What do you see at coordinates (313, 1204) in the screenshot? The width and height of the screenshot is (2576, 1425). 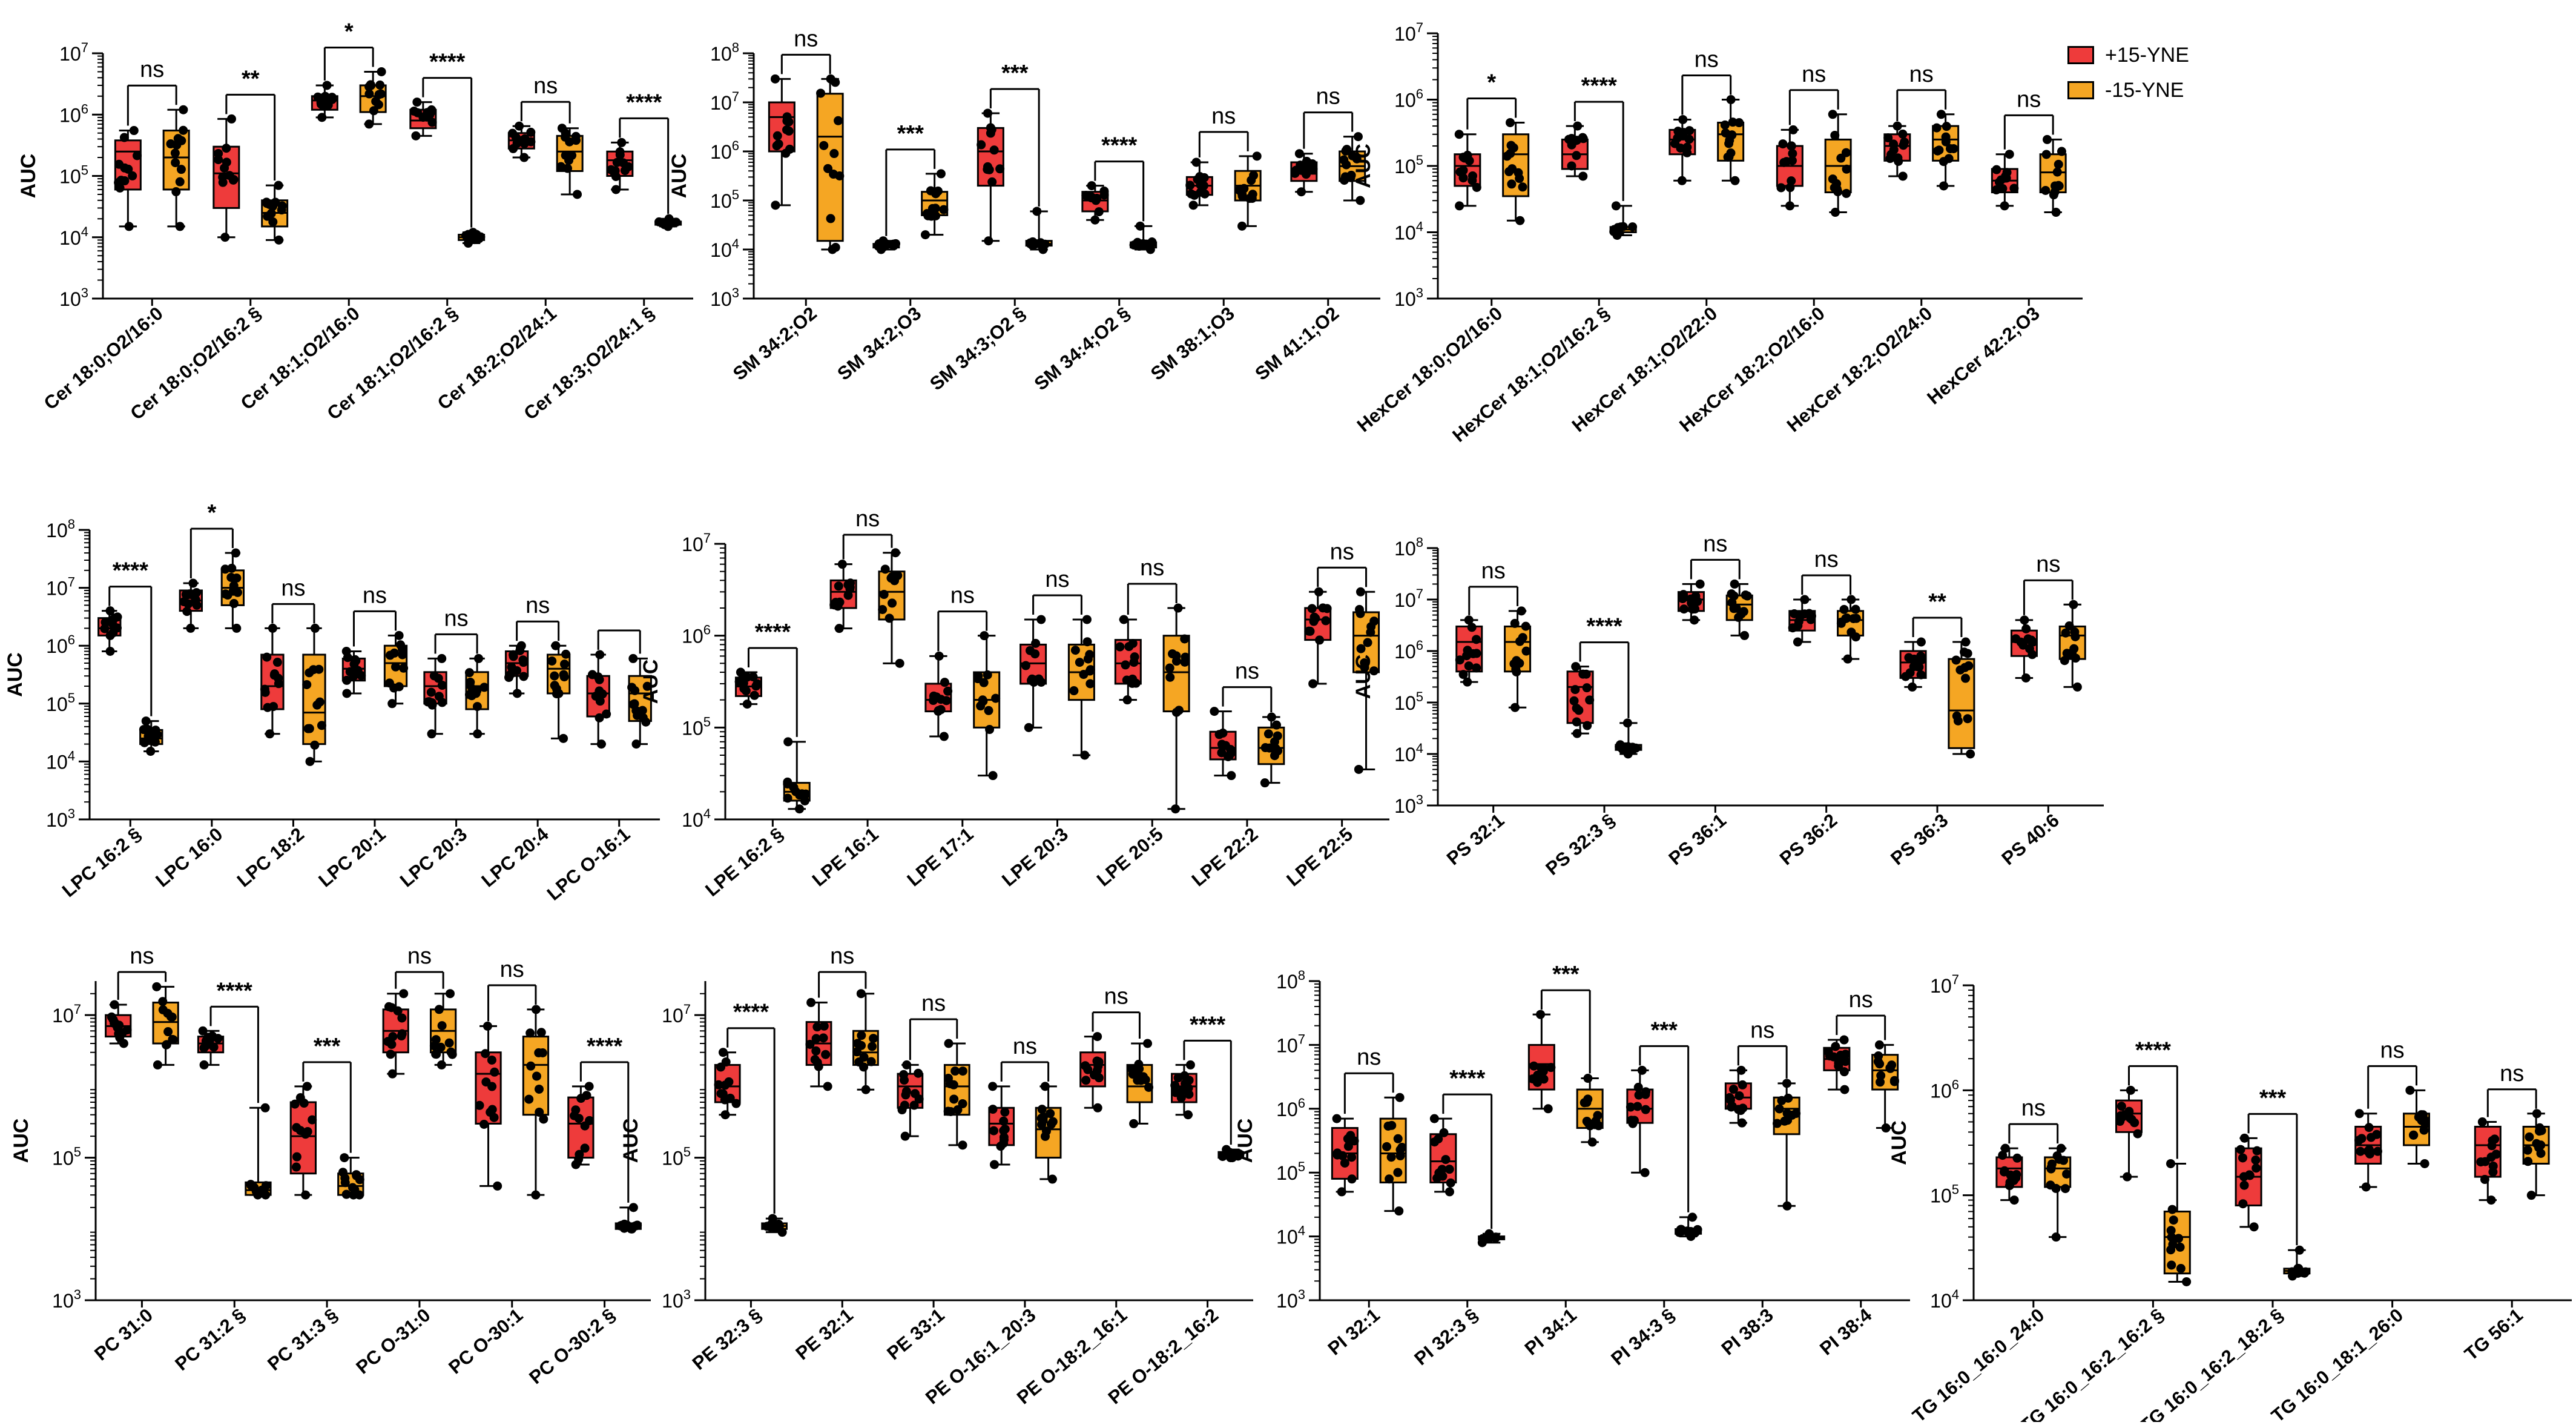 I see `category-group: *** PC 31:3 §` at bounding box center [313, 1204].